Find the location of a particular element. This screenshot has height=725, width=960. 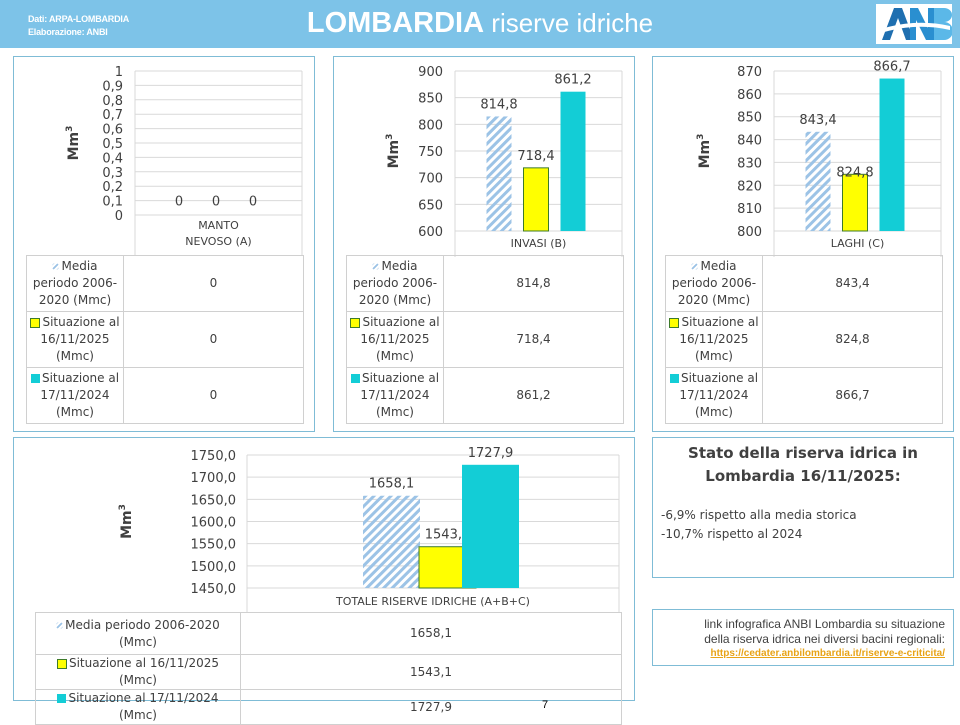

x-category-label: MANTO is located at coordinates (218, 225).